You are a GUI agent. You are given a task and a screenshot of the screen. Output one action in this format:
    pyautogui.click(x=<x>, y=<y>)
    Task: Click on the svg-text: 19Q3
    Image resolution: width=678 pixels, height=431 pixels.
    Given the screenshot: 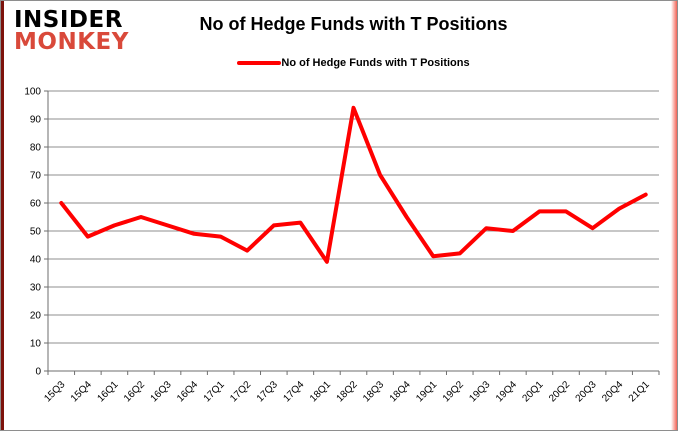 What is the action you would take?
    pyautogui.click(x=479, y=391)
    